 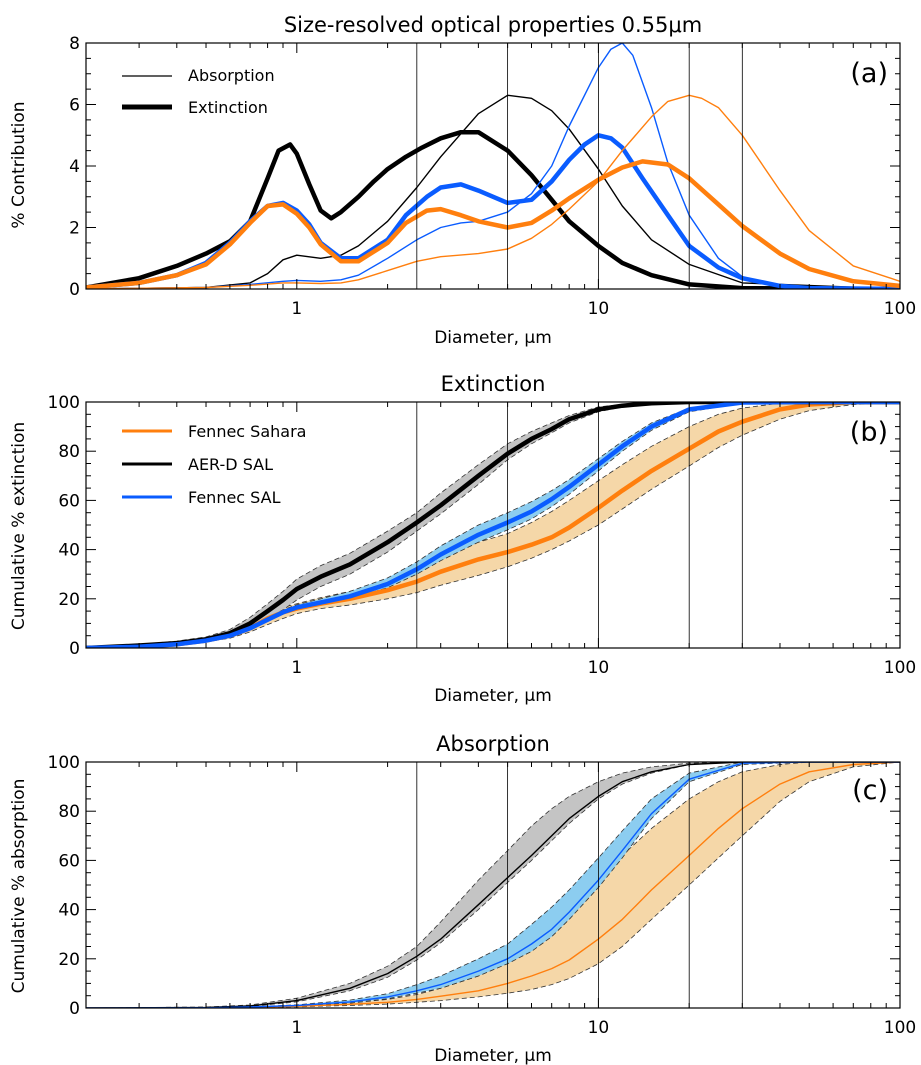 I want to click on ytick-label-b: 40, so click(x=69, y=551).